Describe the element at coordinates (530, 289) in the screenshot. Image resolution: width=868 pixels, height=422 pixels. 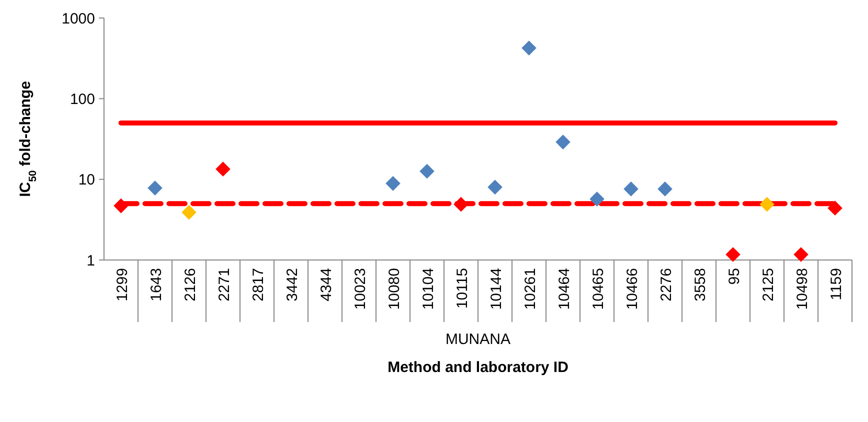
I see `x-tick-label: 10261` at that location.